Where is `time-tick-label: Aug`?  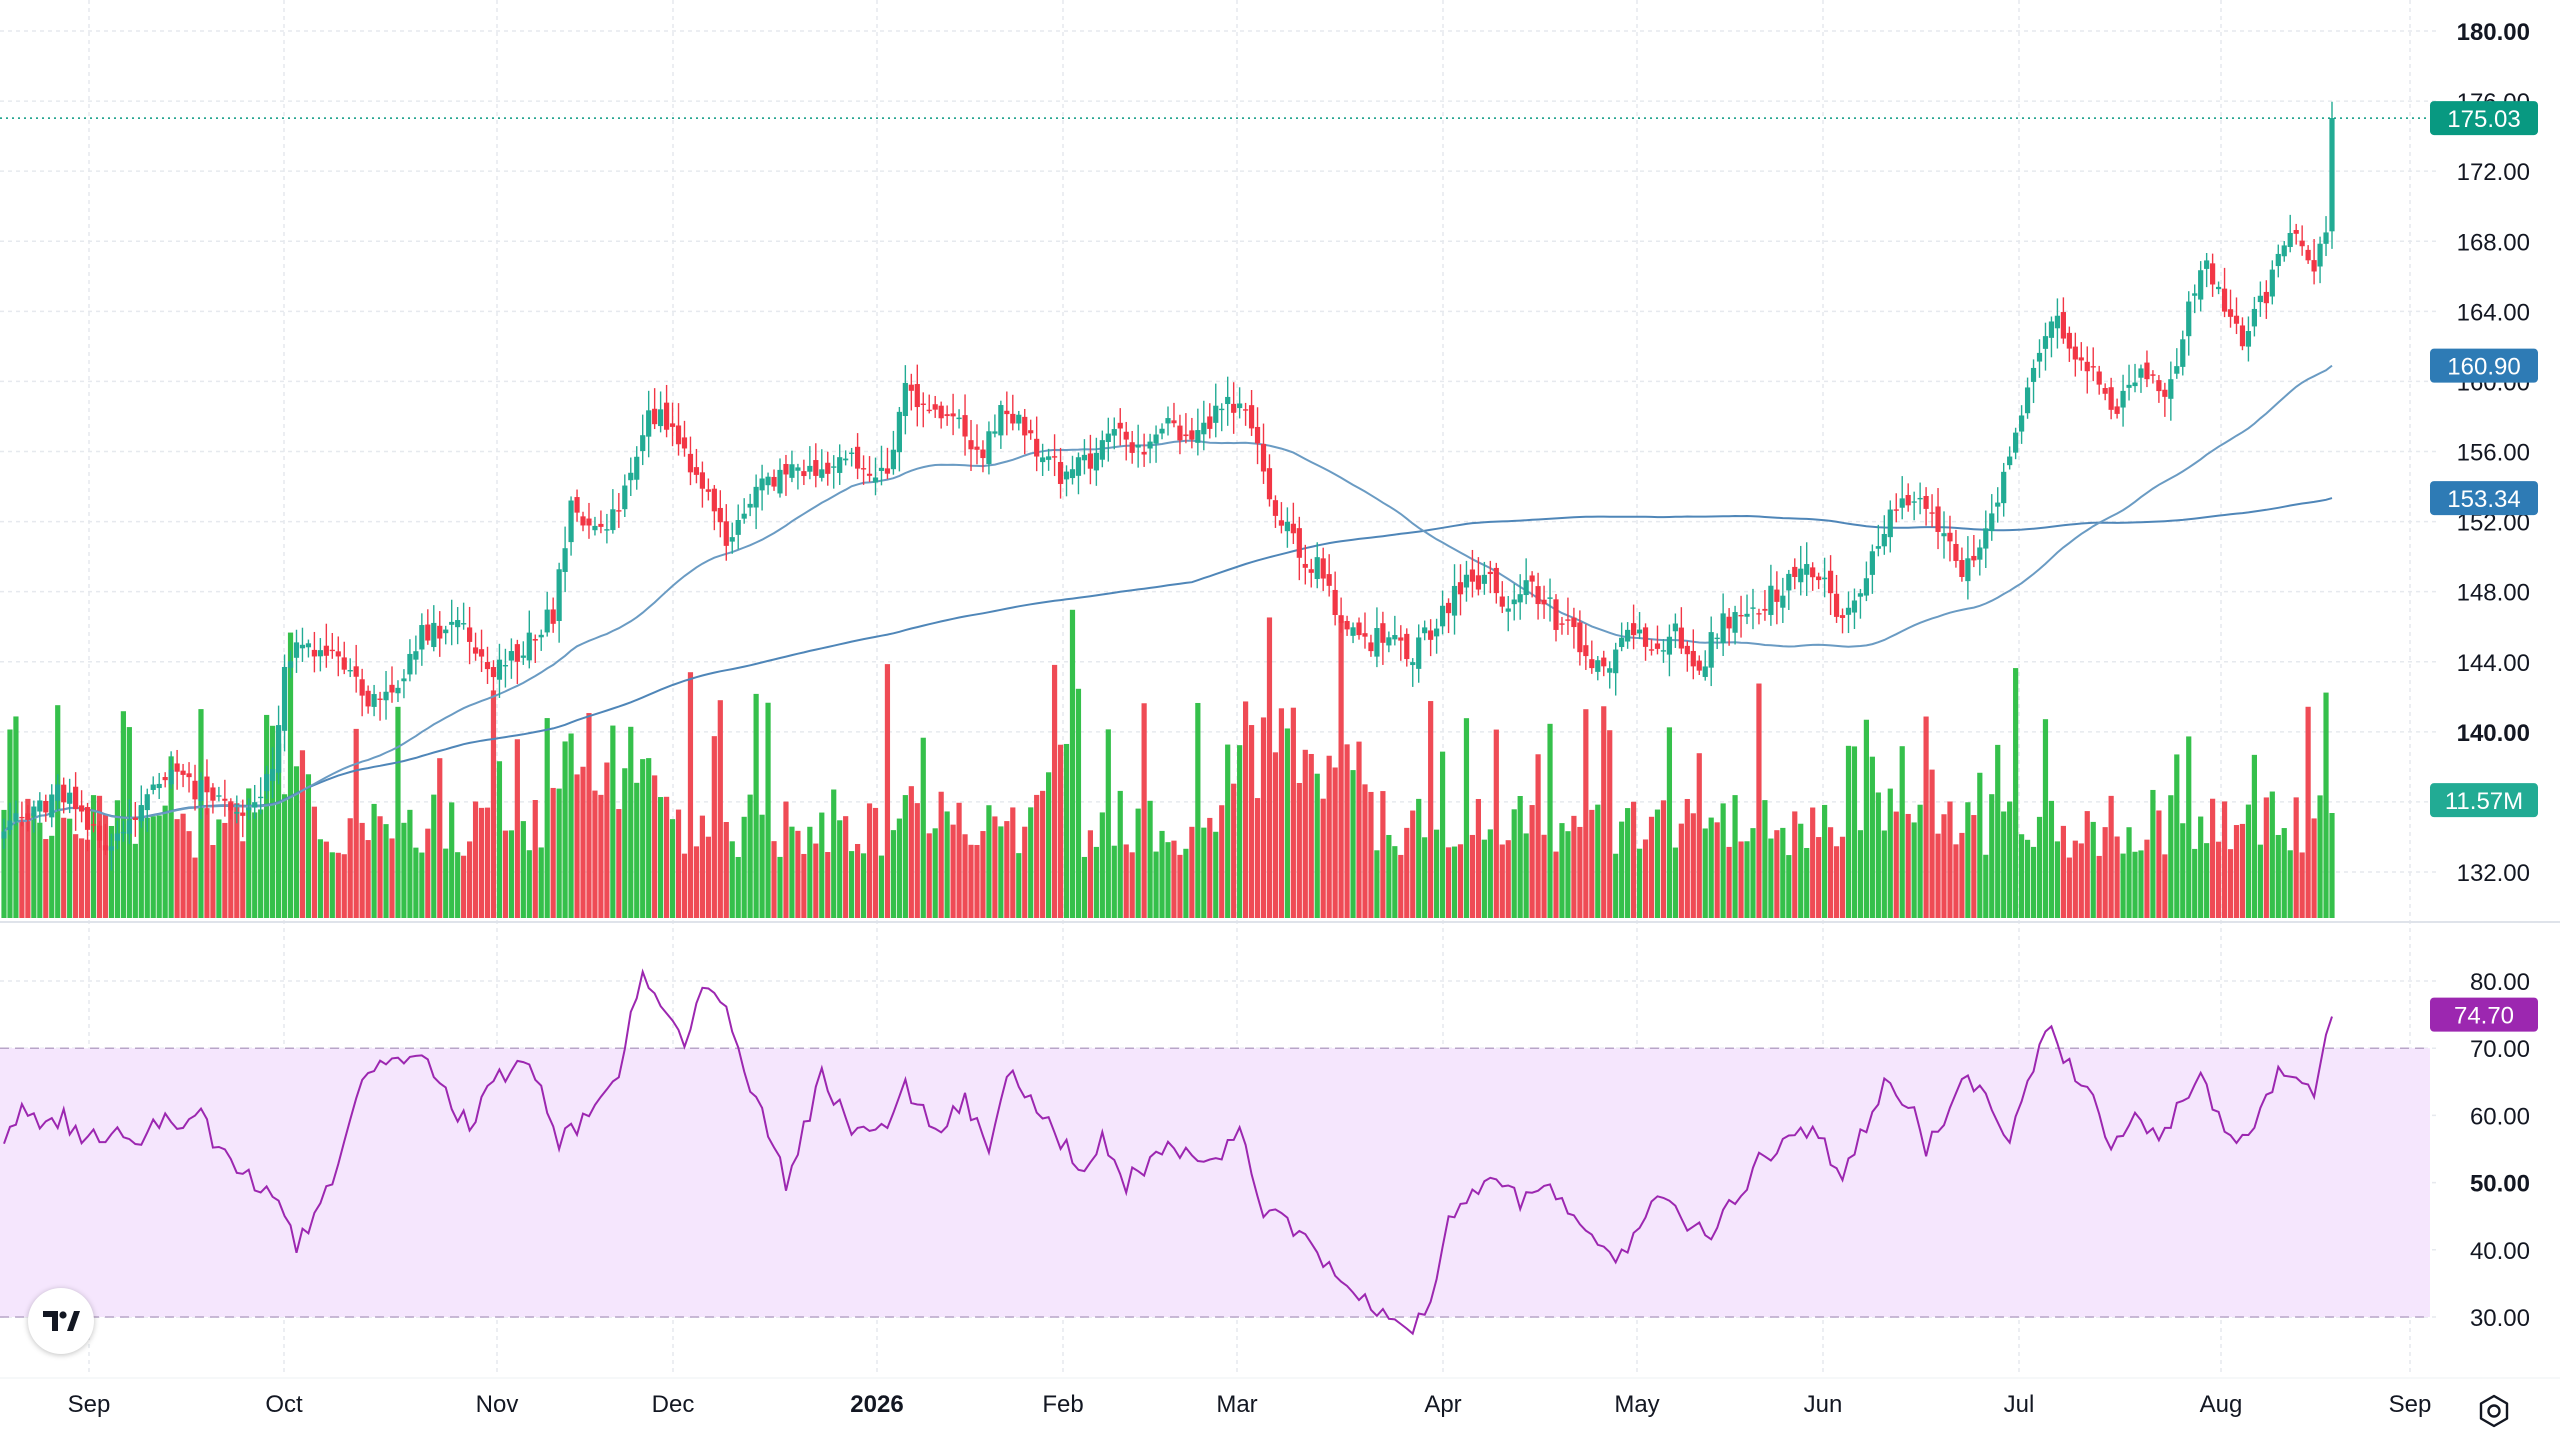 time-tick-label: Aug is located at coordinates (2221, 1404).